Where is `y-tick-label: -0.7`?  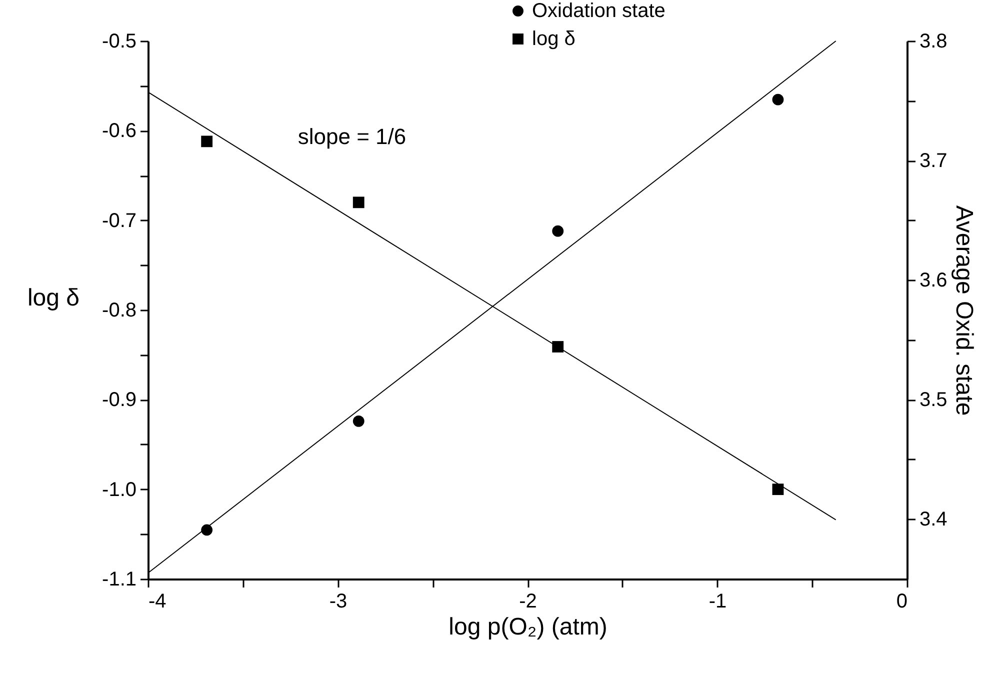
y-tick-label: -0.7 is located at coordinates (119, 221).